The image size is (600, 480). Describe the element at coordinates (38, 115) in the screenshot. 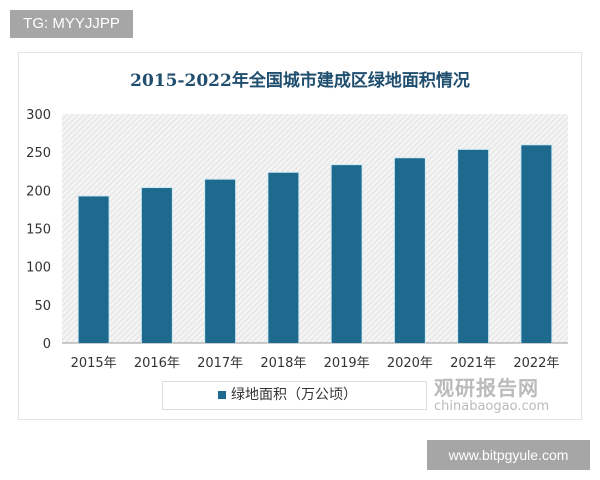

I see `y-tick-label: 300` at that location.